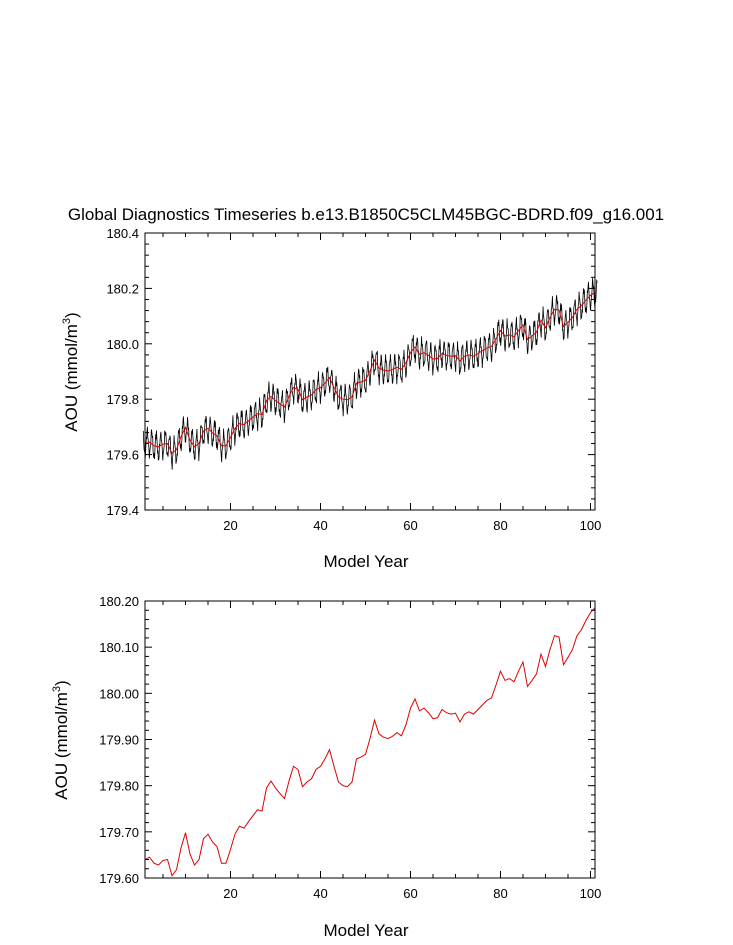 The image size is (733, 945). I want to click on bottom-y-tick-label: 180.20, so click(119, 601).